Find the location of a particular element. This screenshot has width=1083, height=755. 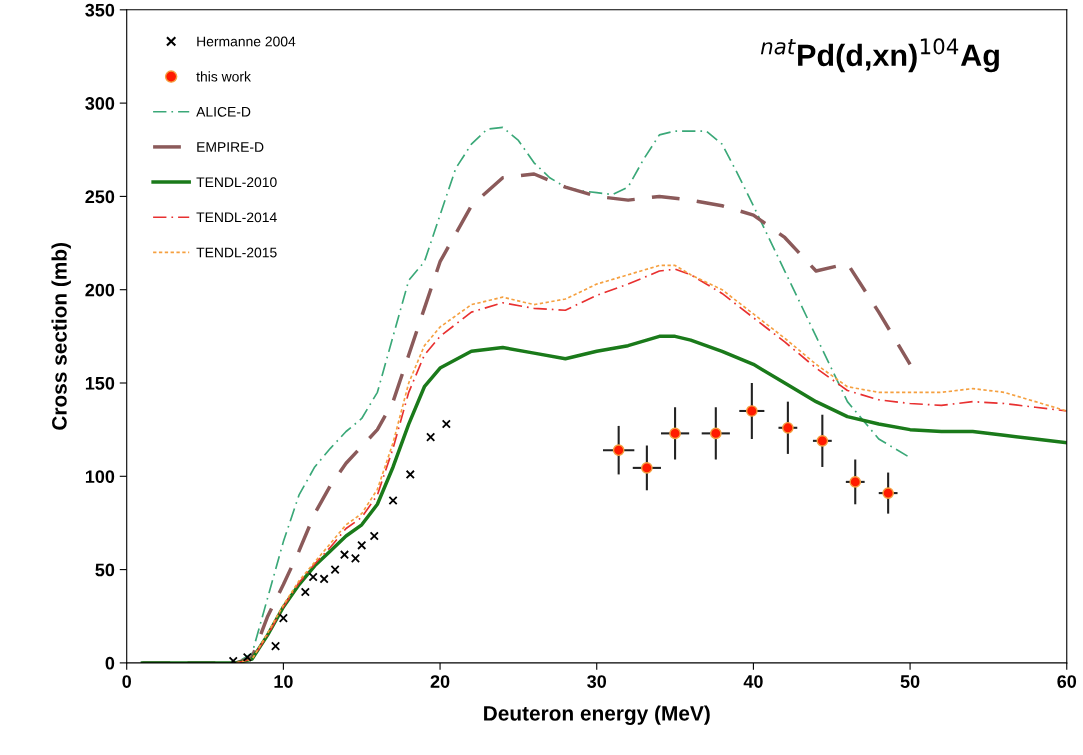

x-tick-label: 30 is located at coordinates (597, 681).